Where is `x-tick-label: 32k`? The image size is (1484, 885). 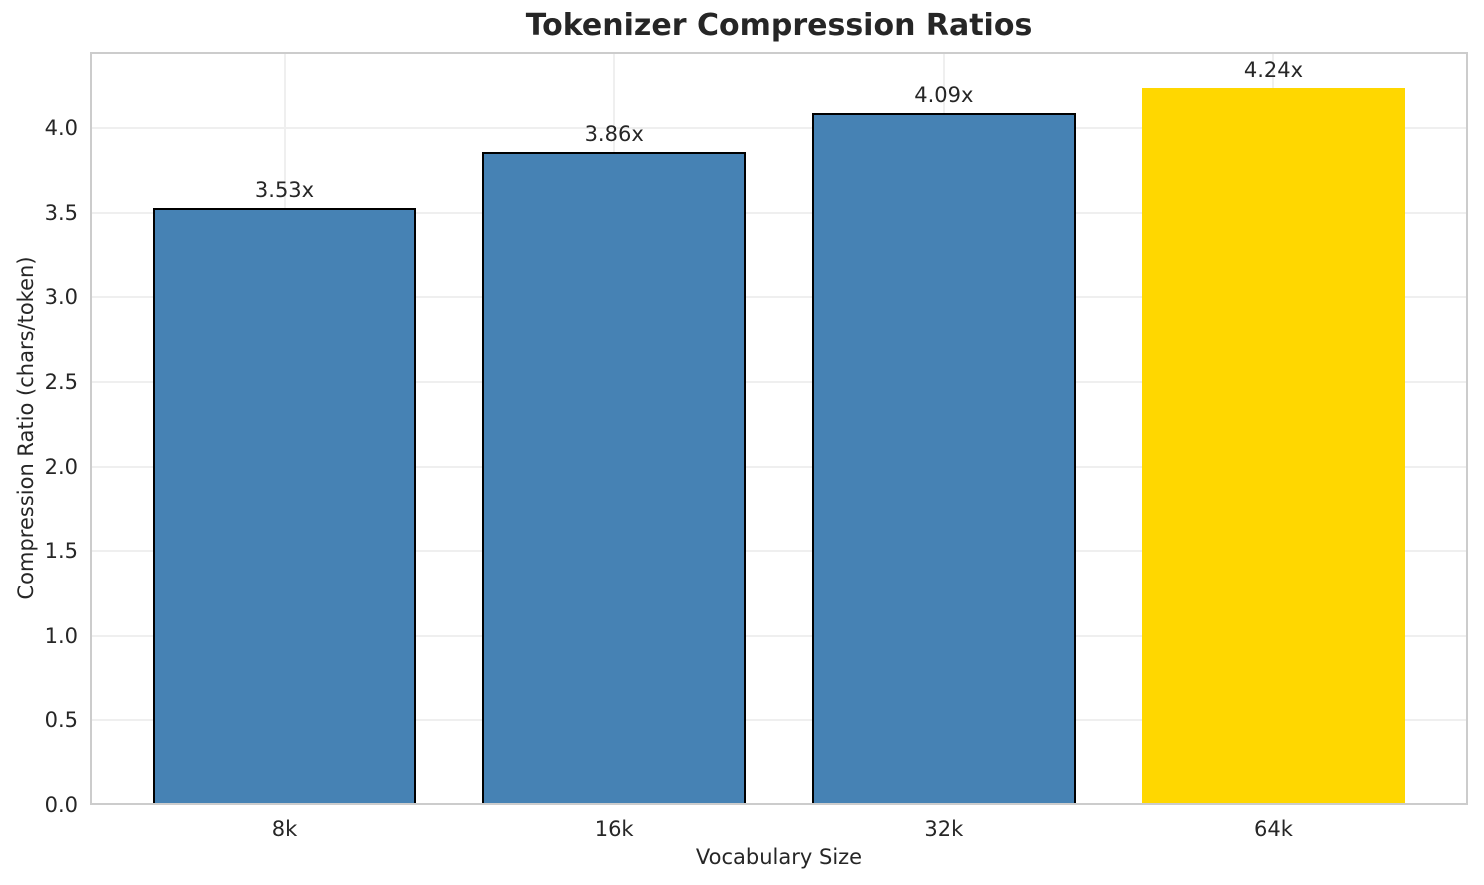 x-tick-label: 32k is located at coordinates (944, 829).